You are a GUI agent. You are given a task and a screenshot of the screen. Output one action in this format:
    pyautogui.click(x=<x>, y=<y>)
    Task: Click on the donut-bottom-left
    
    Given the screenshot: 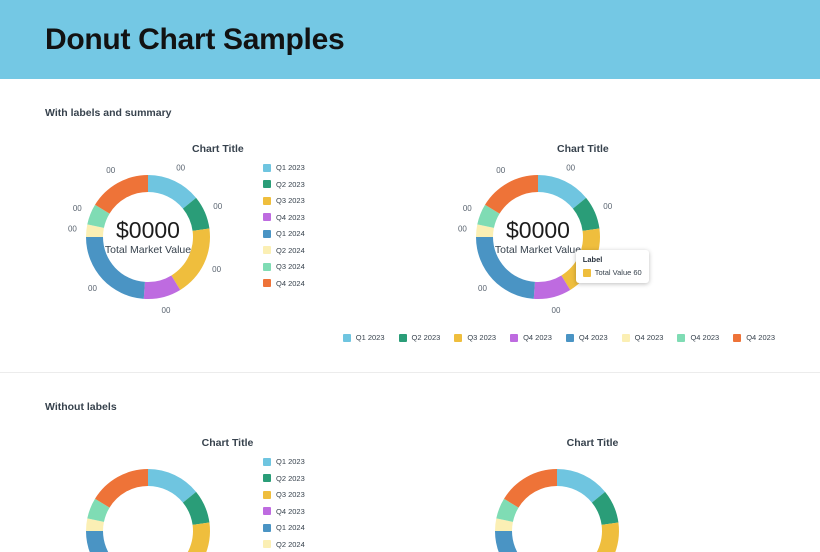 What is the action you would take?
    pyautogui.click(x=148, y=502)
    